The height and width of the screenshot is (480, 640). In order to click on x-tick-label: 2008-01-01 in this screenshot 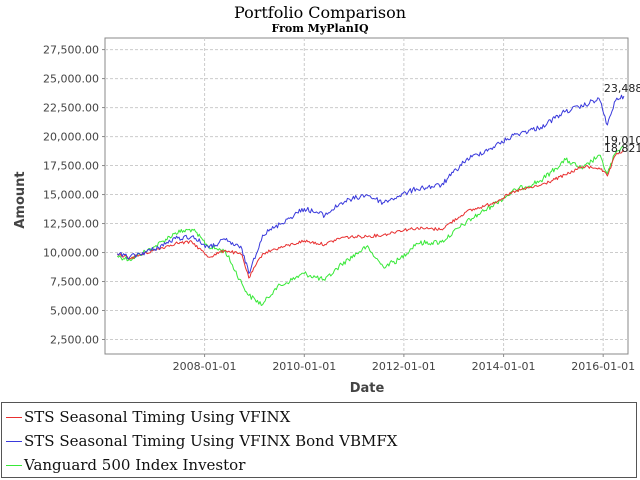, I will do `click(205, 366)`.